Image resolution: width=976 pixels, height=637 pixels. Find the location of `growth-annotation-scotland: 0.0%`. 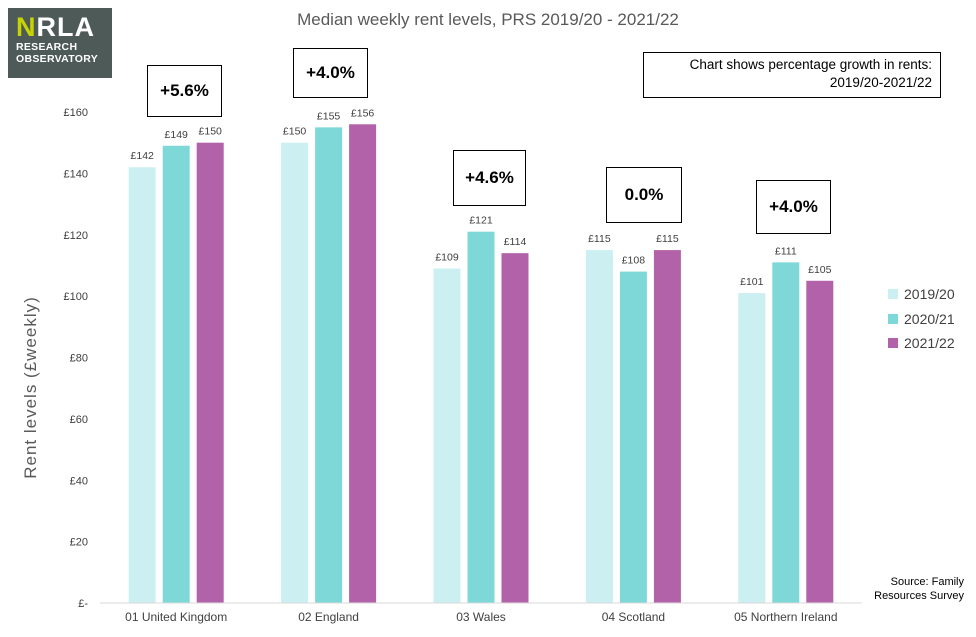

growth-annotation-scotland: 0.0% is located at coordinates (644, 195).